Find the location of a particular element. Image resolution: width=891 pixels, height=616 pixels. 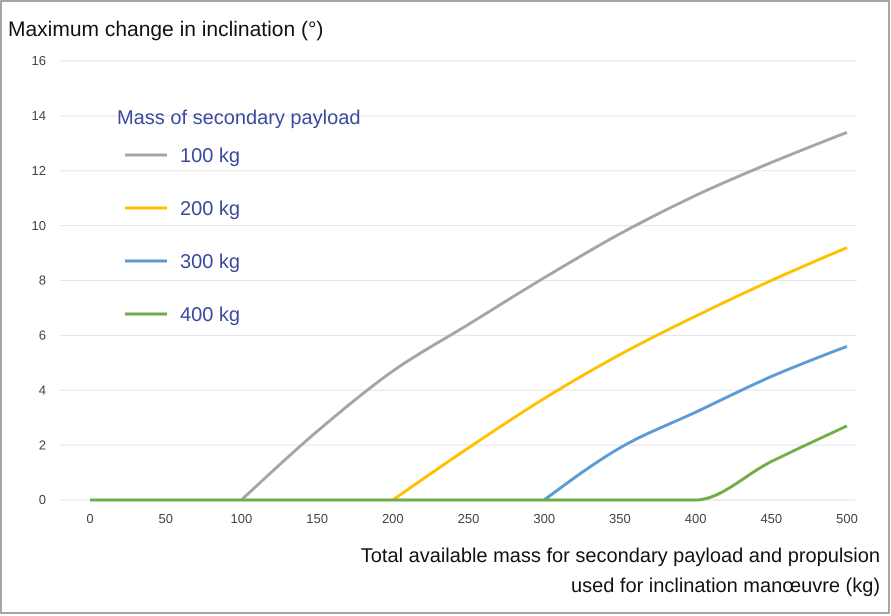

x-tick-label: 300 is located at coordinates (544, 518).